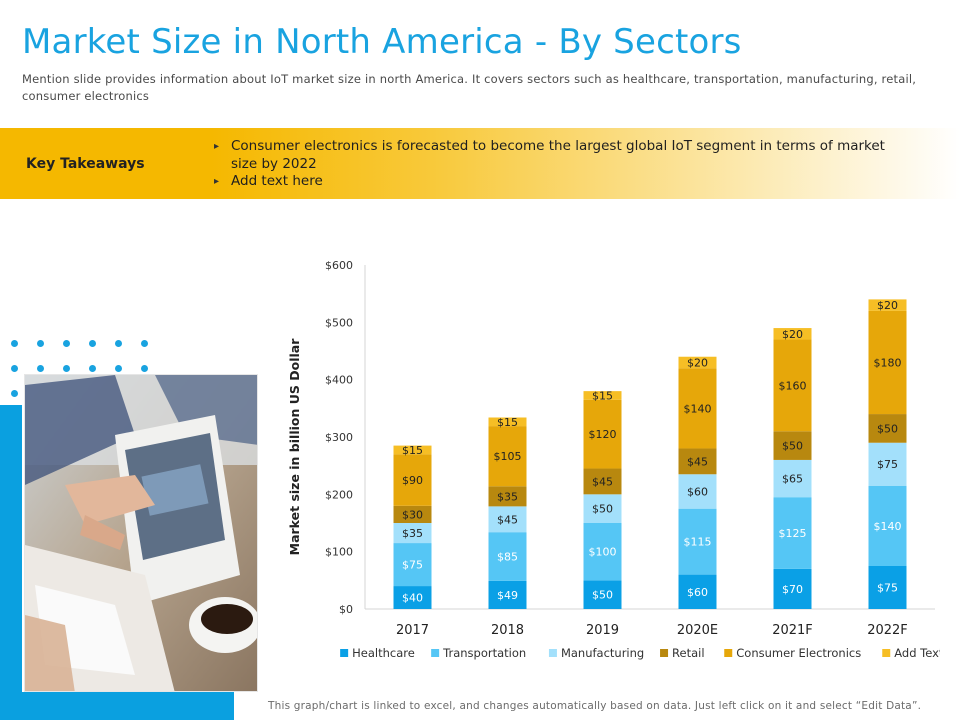 This screenshot has width=960, height=720. What do you see at coordinates (887, 630) in the screenshot?
I see `x-tick-label: 2022F` at bounding box center [887, 630].